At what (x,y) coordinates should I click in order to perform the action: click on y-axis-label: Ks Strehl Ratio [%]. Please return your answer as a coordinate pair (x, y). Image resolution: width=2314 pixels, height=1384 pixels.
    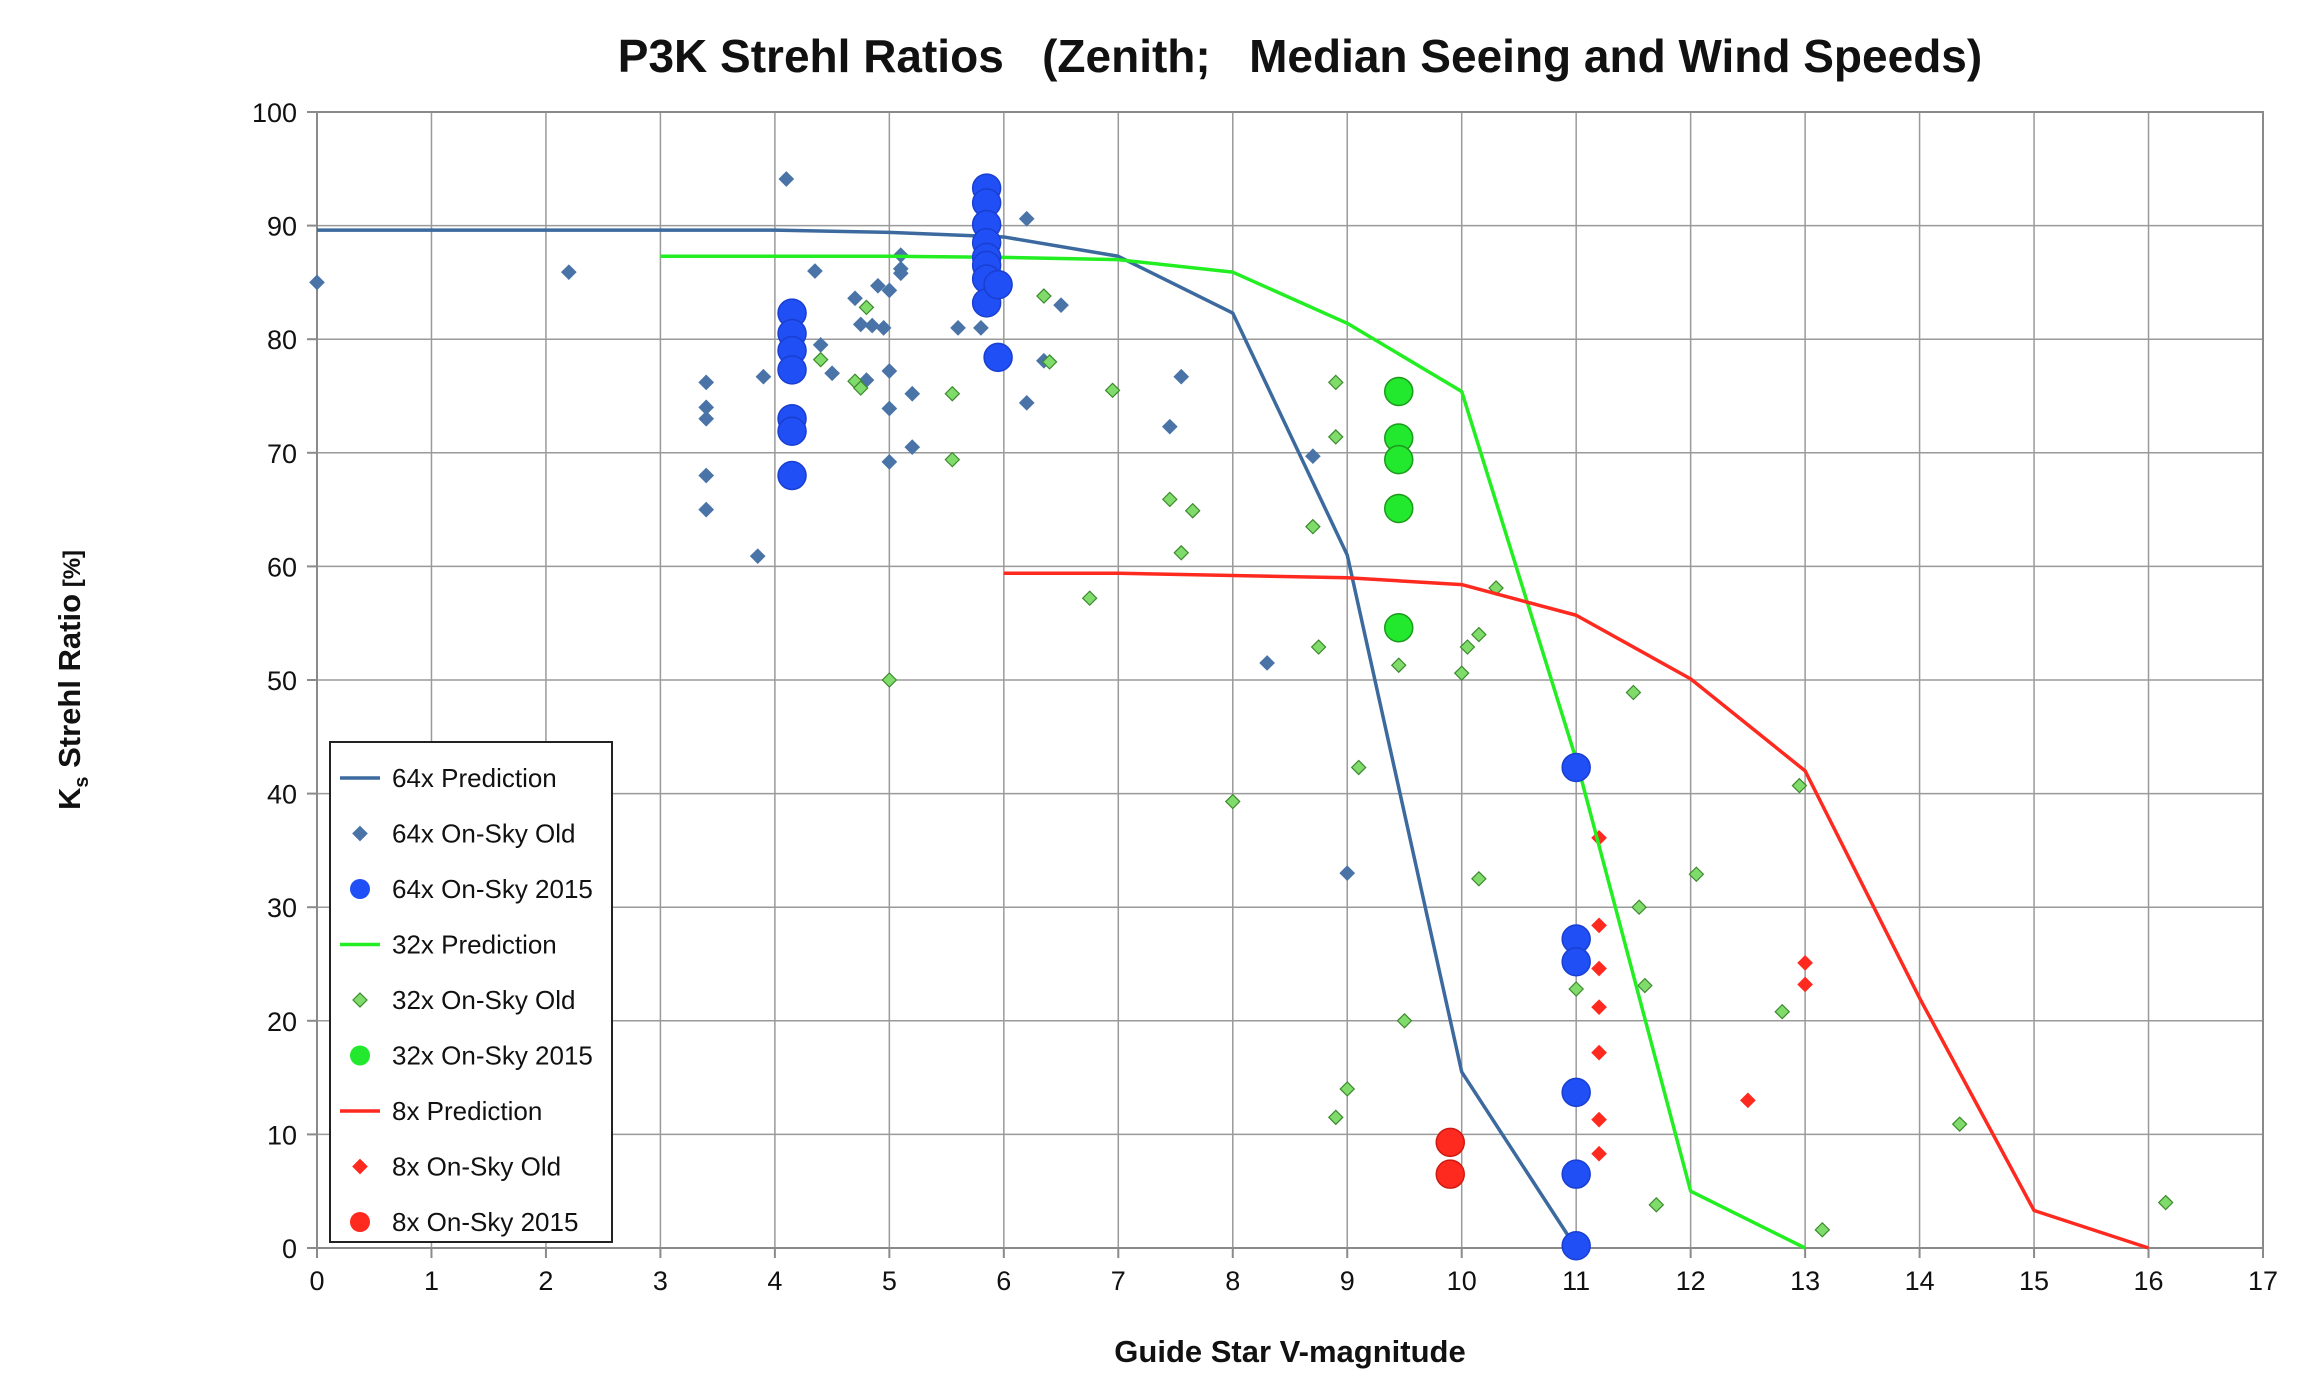
    Looking at the image, I should click on (72, 680).